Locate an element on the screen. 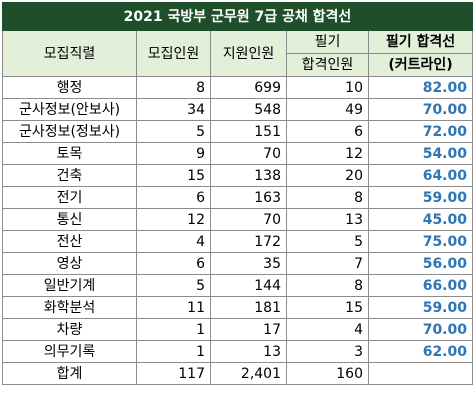 This screenshot has height=411, width=474. row-recruits: 34 is located at coordinates (173, 109).